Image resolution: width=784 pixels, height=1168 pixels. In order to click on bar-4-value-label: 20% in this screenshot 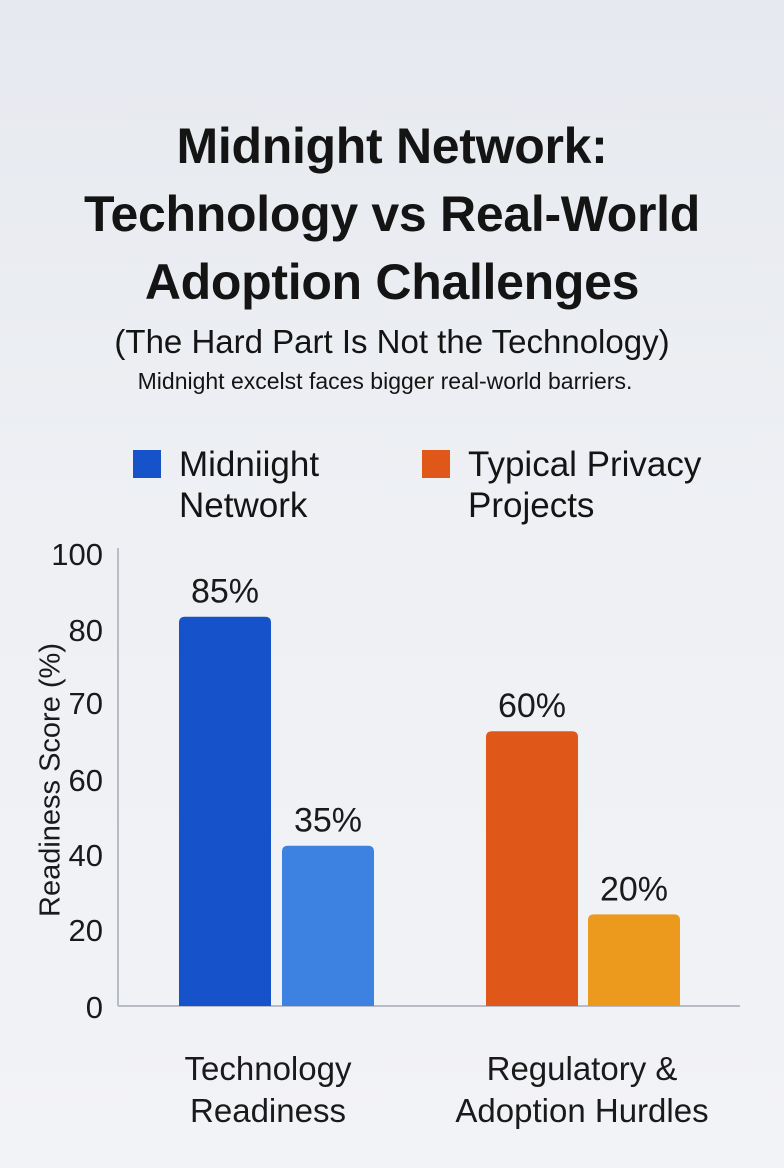, I will do `click(634, 889)`.